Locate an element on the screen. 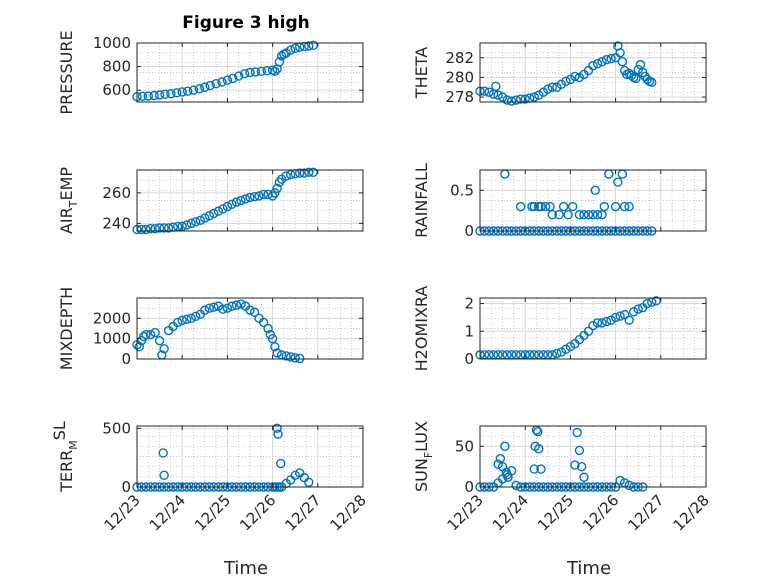  subplot-mixdepth: 0 1000 2000 MIXDEPTH is located at coordinates (210, 328).